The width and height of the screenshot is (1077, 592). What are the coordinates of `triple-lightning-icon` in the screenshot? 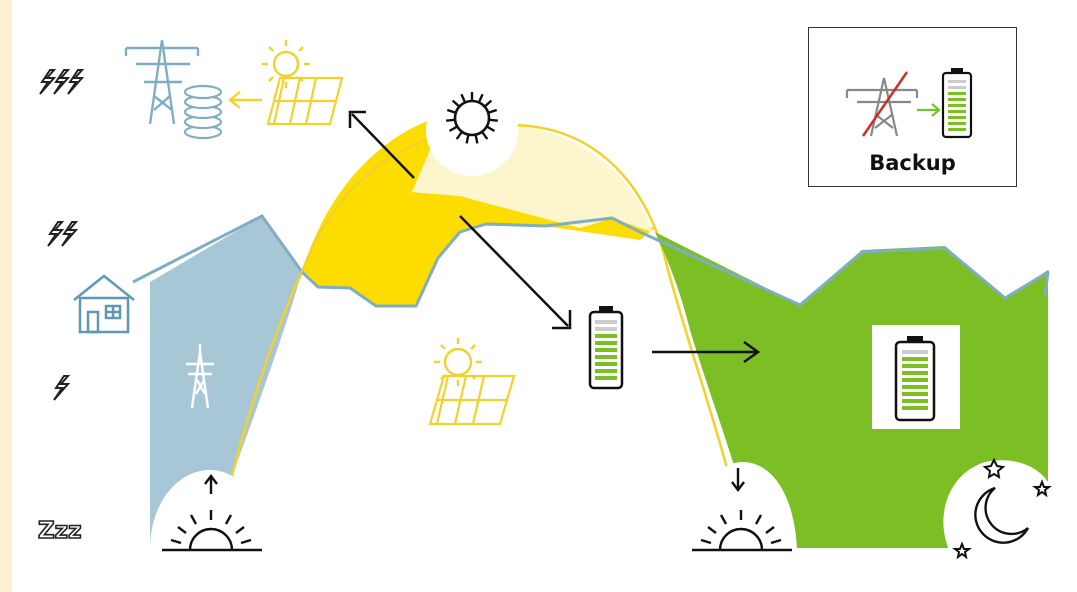 It's located at (62, 82).